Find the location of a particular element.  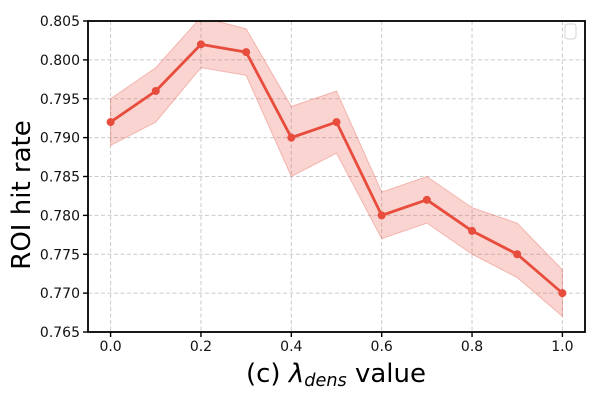

y-tick-label: 0.790 is located at coordinates (60, 139).